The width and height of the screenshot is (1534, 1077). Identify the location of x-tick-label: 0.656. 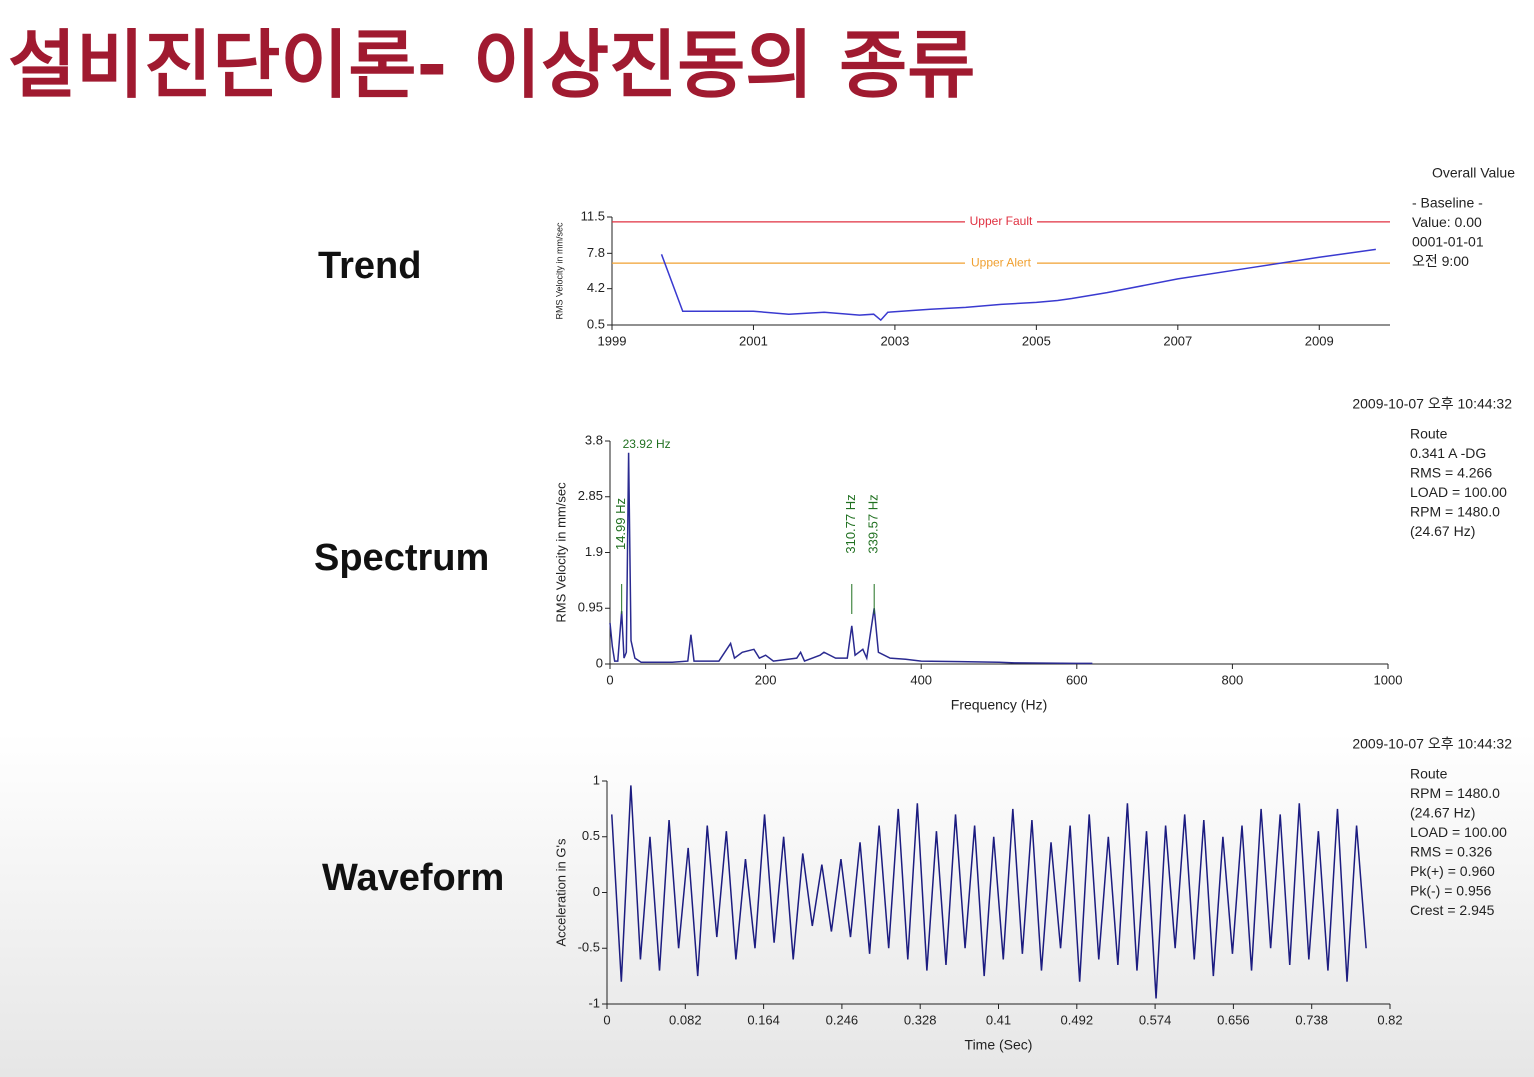
(1233, 1019).